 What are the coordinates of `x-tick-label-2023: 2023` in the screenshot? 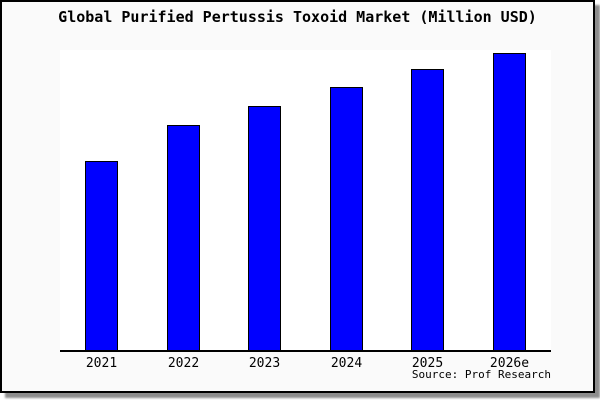 It's located at (264, 363).